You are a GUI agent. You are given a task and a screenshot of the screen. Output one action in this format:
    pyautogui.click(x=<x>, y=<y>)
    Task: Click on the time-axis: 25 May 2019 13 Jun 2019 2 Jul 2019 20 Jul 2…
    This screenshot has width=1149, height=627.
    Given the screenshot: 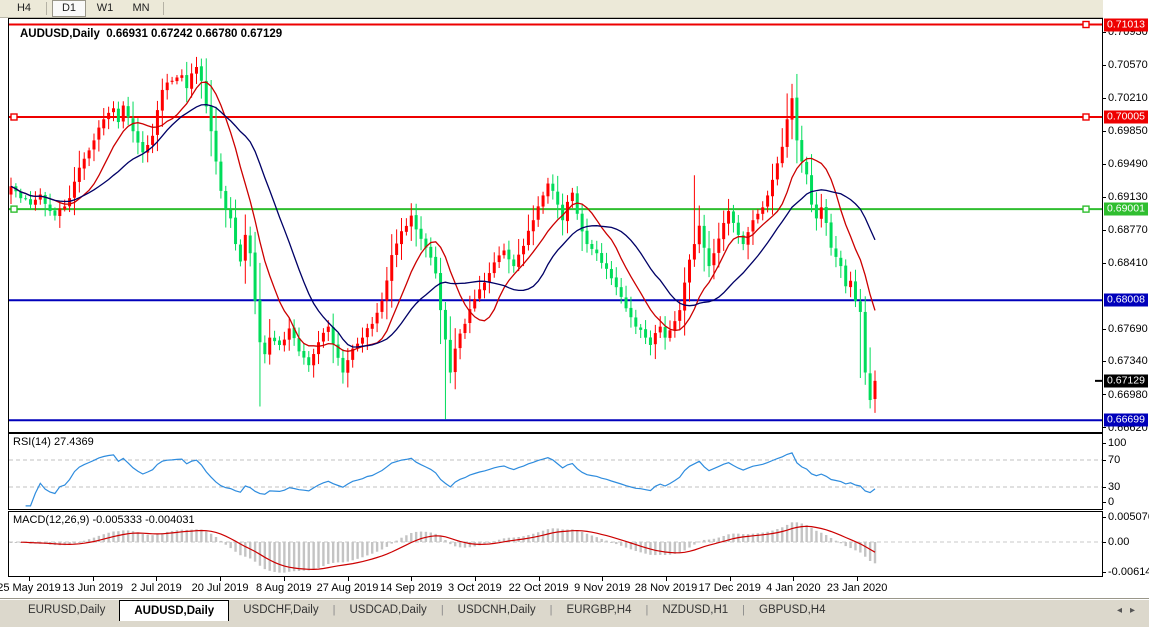 What is the action you would take?
    pyautogui.click(x=551, y=587)
    